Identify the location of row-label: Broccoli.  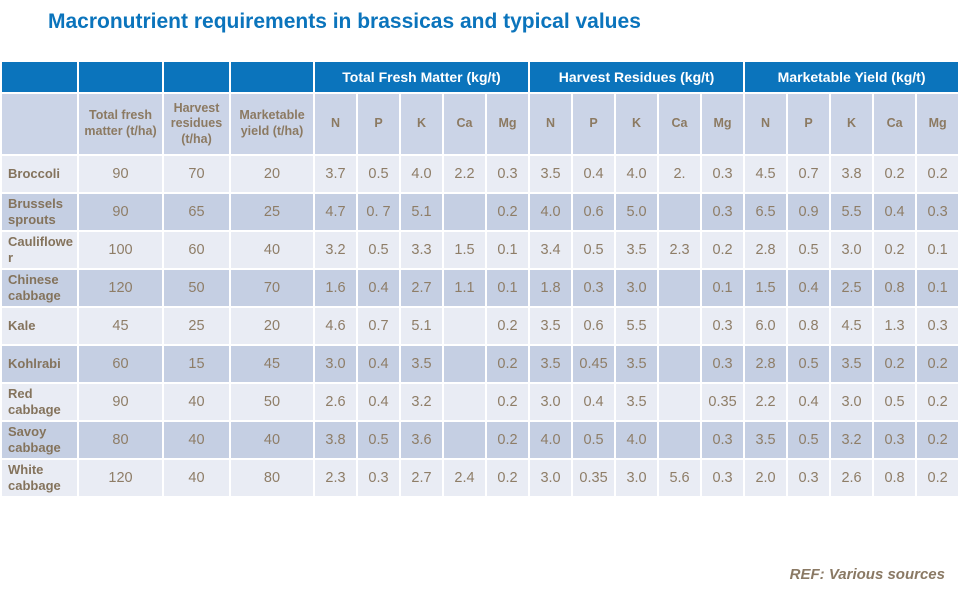
(39, 174).